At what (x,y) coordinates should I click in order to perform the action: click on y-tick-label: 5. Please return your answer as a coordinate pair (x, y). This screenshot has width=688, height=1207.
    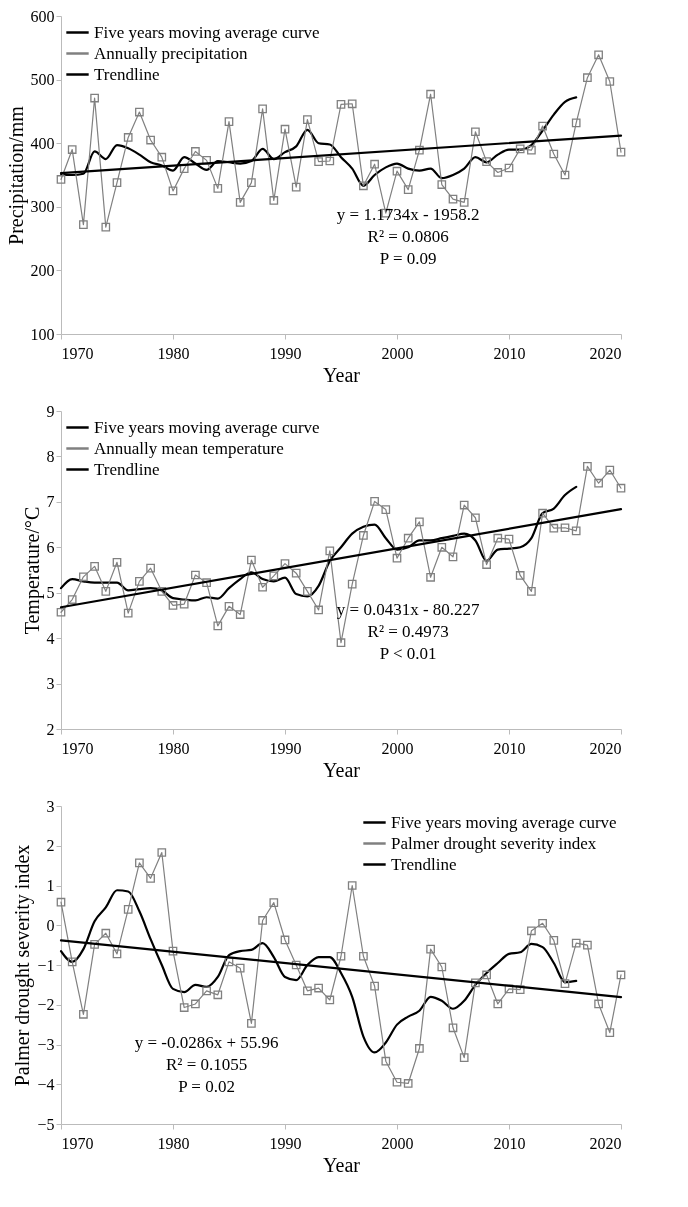
    Looking at the image, I should click on (50, 593).